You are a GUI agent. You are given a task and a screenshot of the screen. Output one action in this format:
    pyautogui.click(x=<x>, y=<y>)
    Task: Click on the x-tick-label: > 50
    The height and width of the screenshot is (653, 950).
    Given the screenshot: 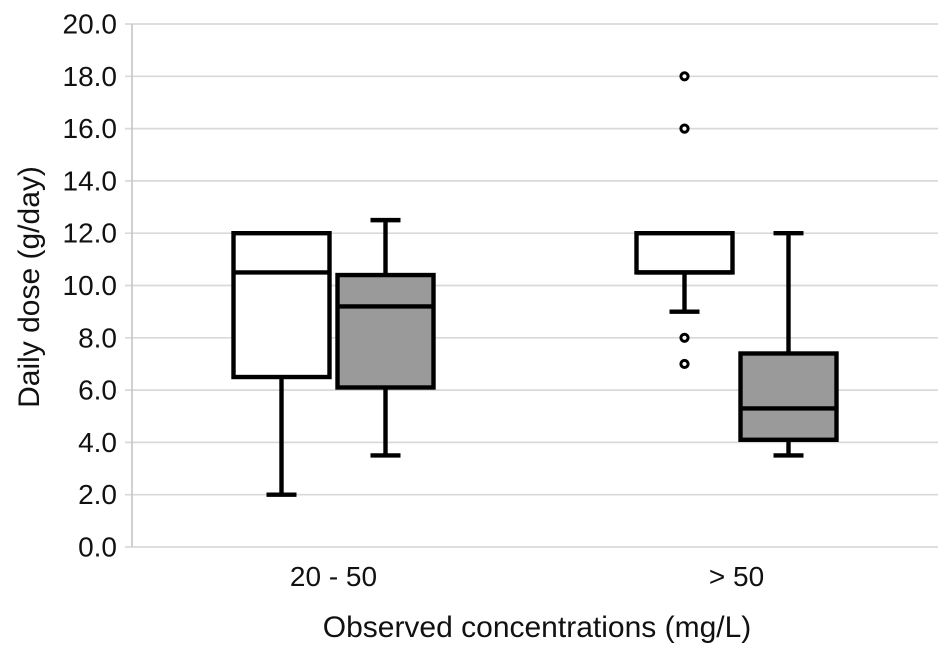 What is the action you would take?
    pyautogui.click(x=736, y=576)
    